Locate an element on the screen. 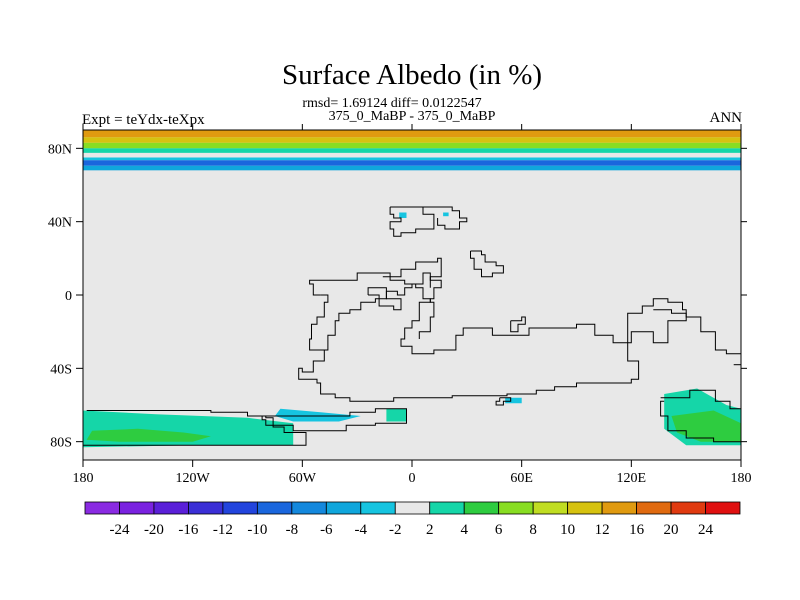 This screenshot has height=600, width=800. season-label: ANN is located at coordinates (726, 118).